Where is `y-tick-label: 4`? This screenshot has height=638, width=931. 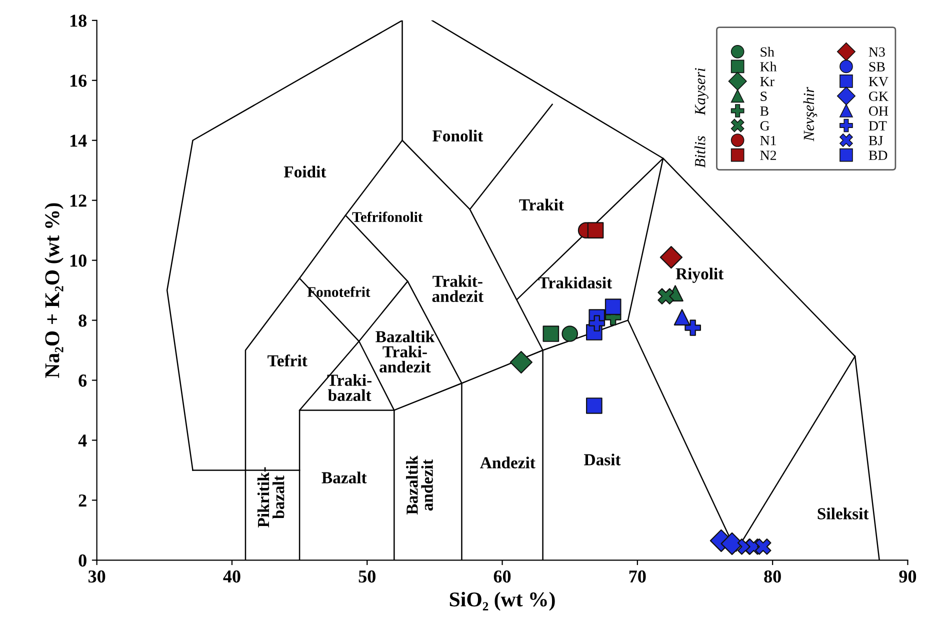
y-tick-label: 4 is located at coordinates (82, 440).